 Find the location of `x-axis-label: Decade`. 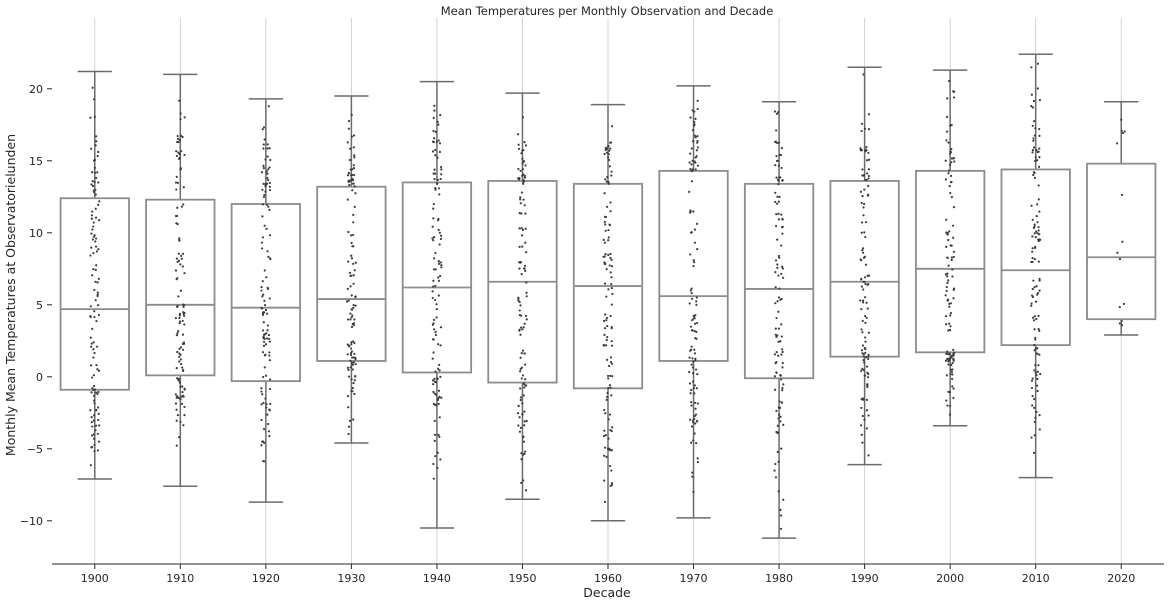

x-axis-label: Decade is located at coordinates (607, 592).